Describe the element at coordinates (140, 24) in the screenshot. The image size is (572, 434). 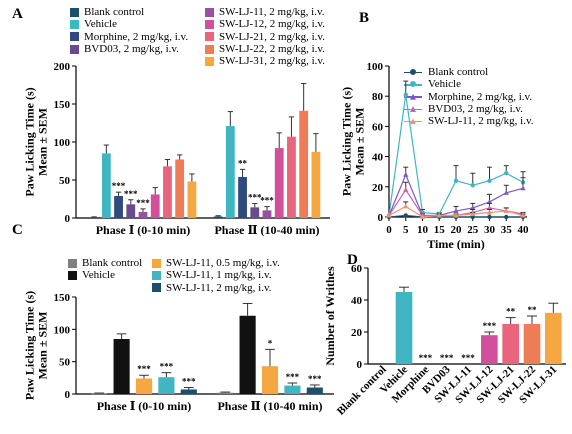
I see `legend-a-item: Vehicle` at that location.